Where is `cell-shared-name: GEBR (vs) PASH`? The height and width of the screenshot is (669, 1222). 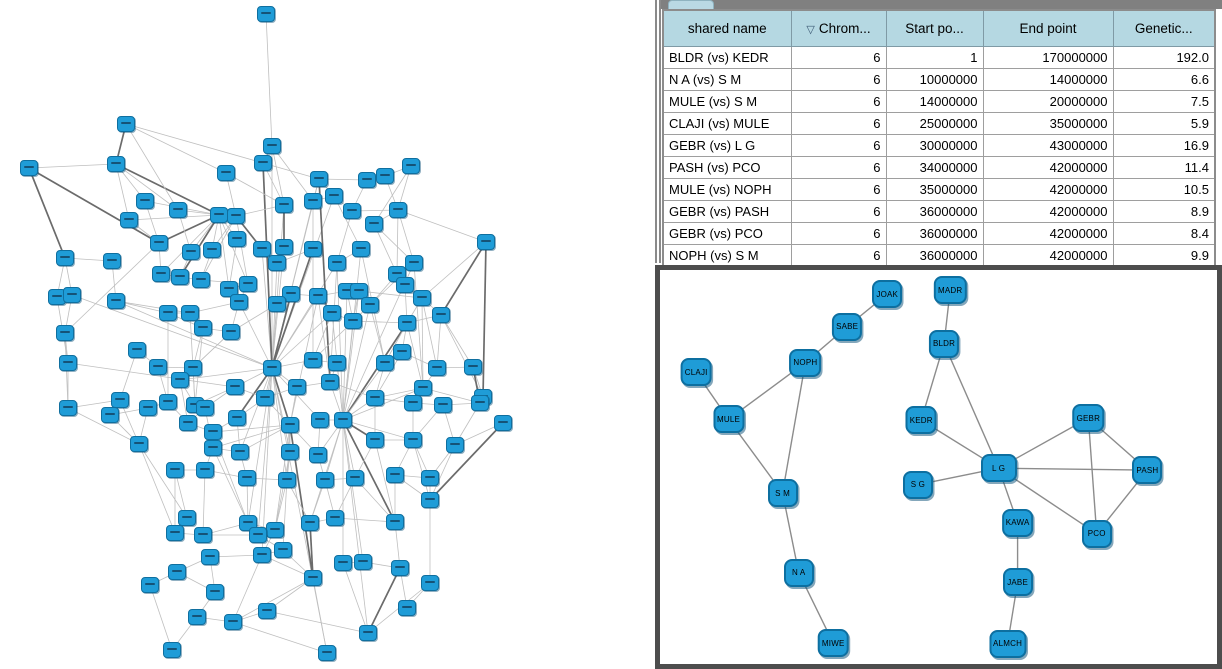 cell-shared-name: GEBR (vs) PASH is located at coordinates (727, 211).